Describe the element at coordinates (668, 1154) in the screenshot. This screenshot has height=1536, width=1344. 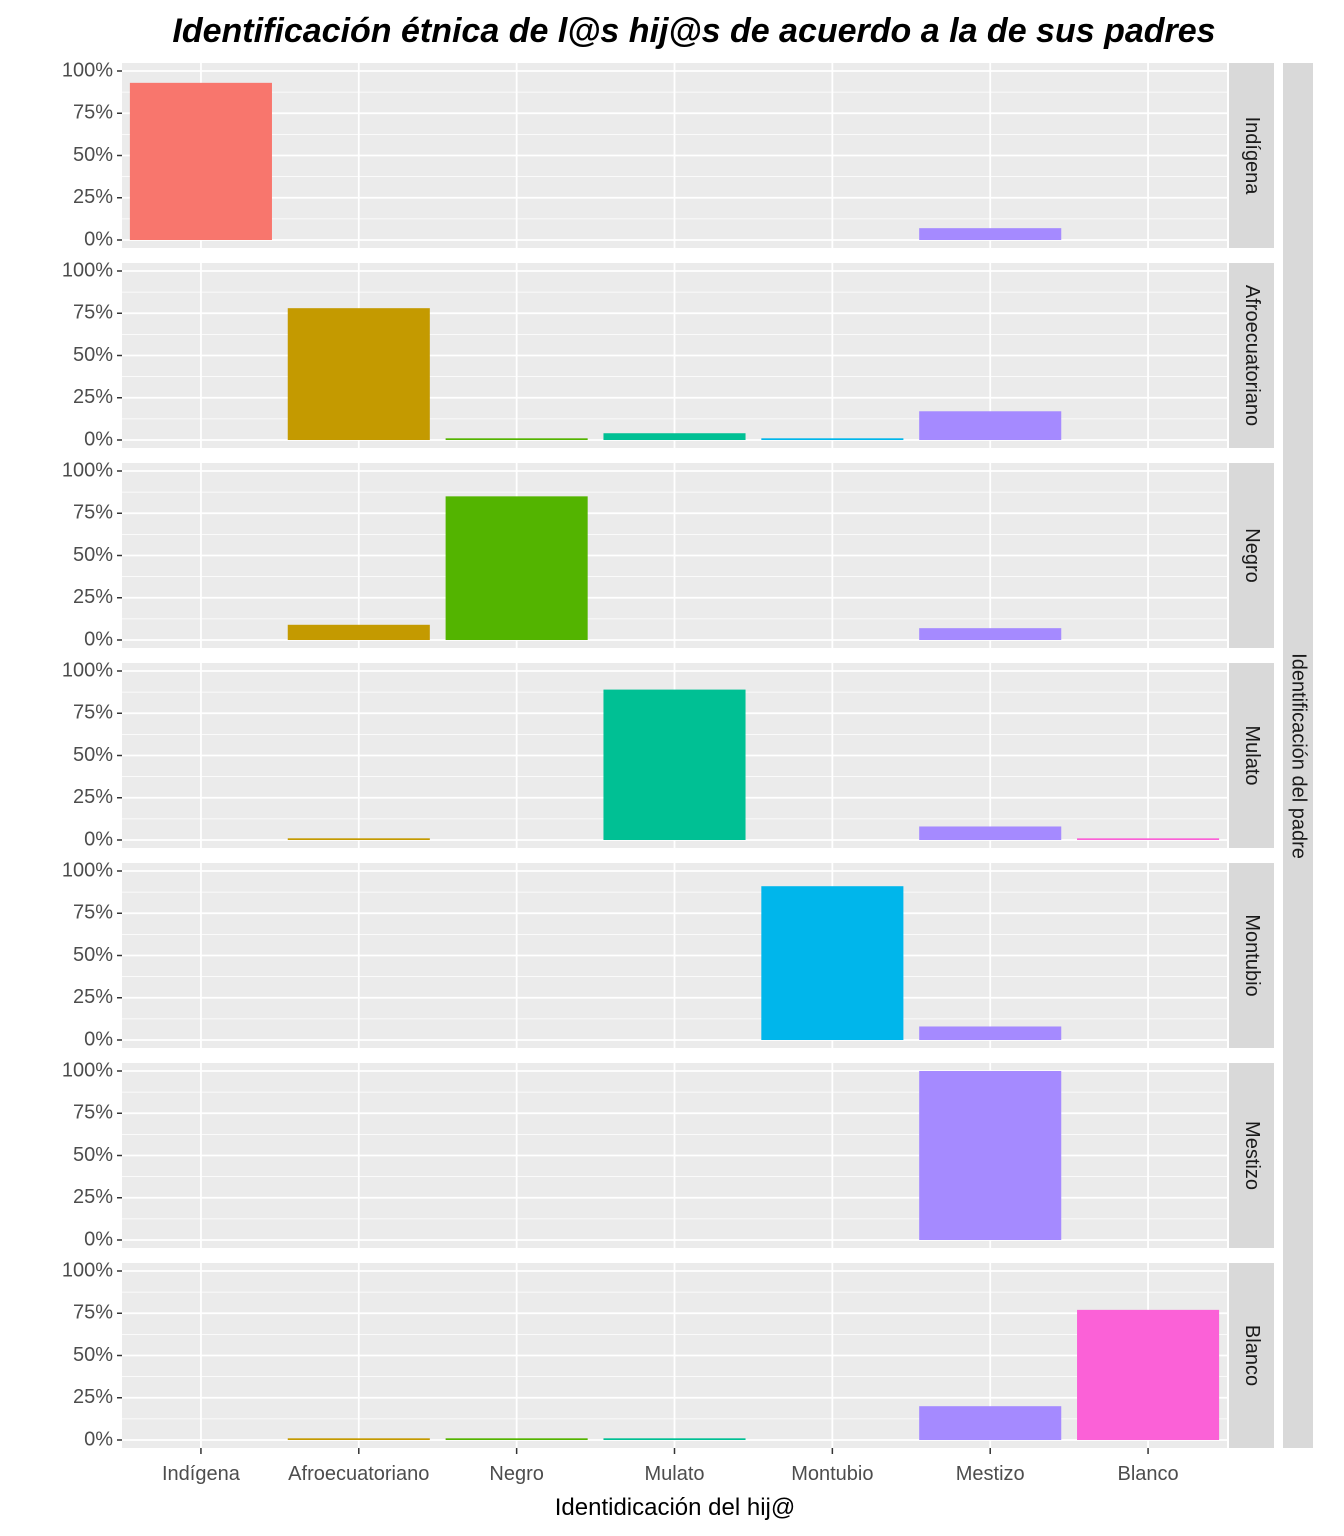
I see `facet-panel-6: 0% 25% 50% 75% 100% Mestizo` at that location.